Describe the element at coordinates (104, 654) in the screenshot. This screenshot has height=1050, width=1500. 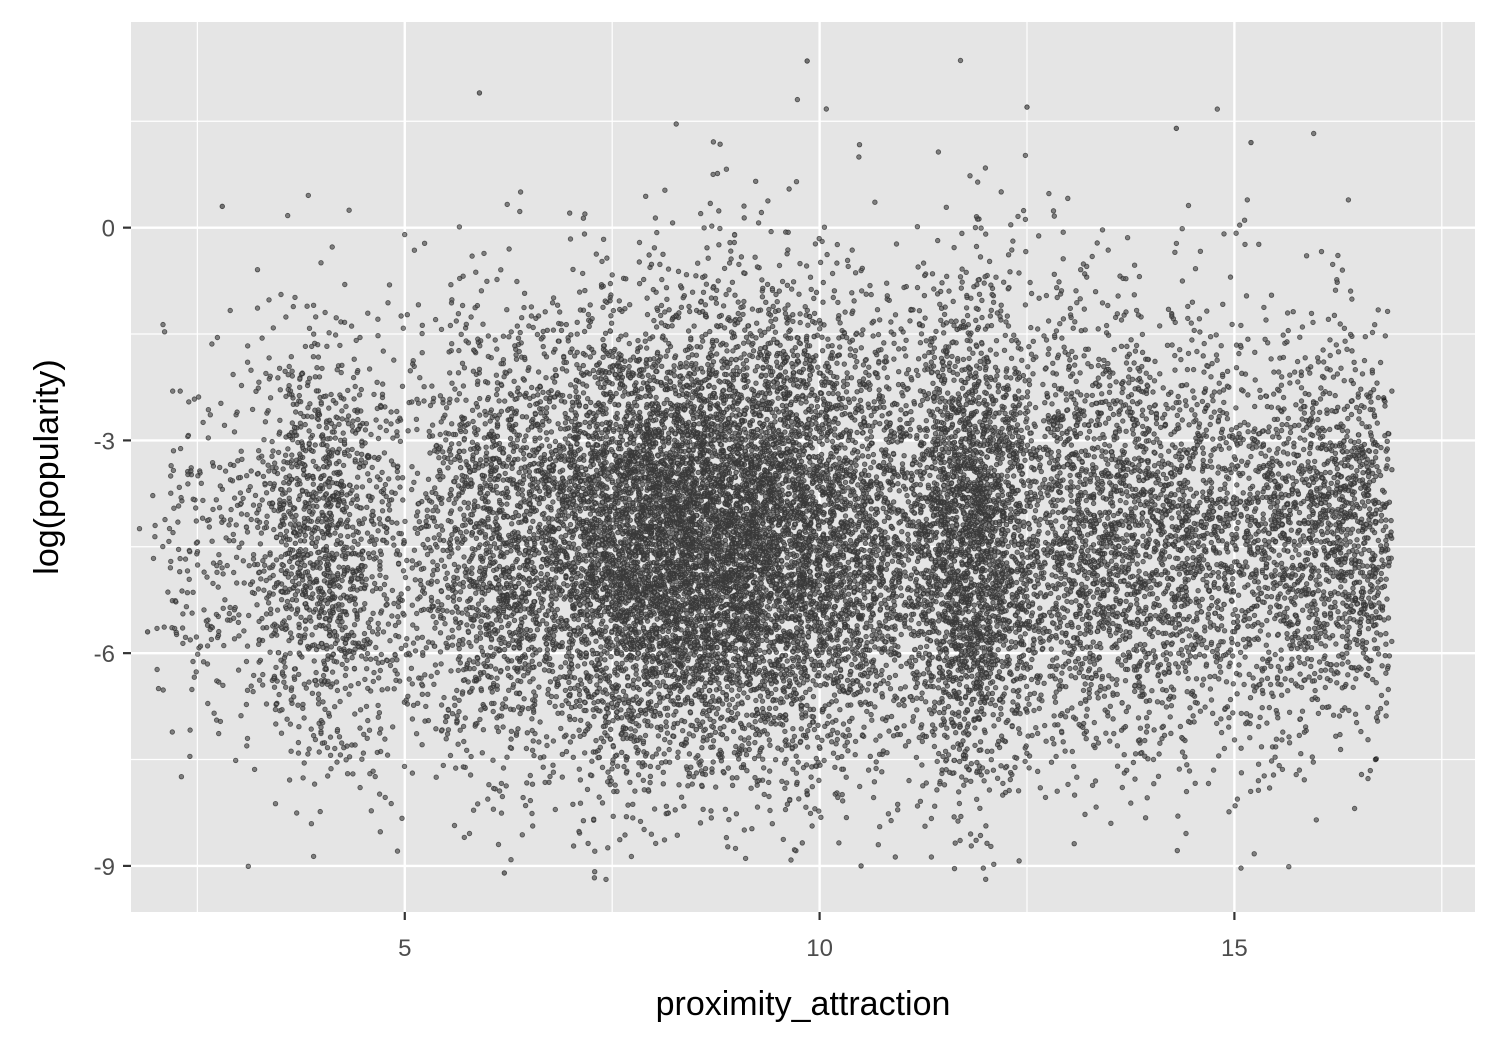
I see `y-tick-label: -6` at that location.